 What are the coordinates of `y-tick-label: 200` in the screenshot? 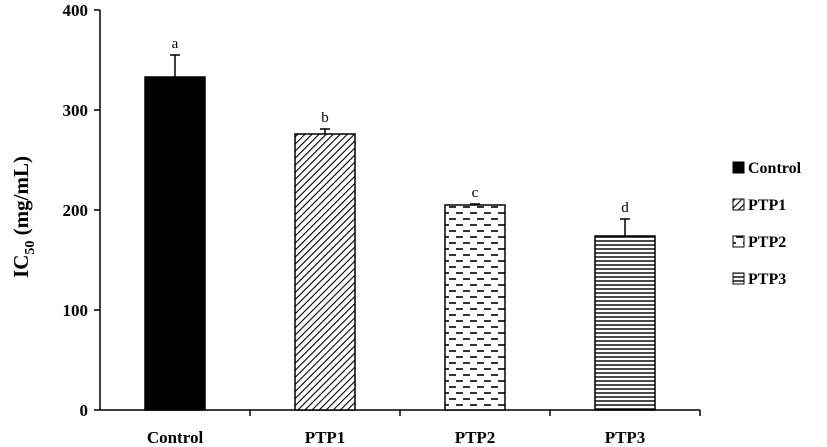 It's located at (76, 210).